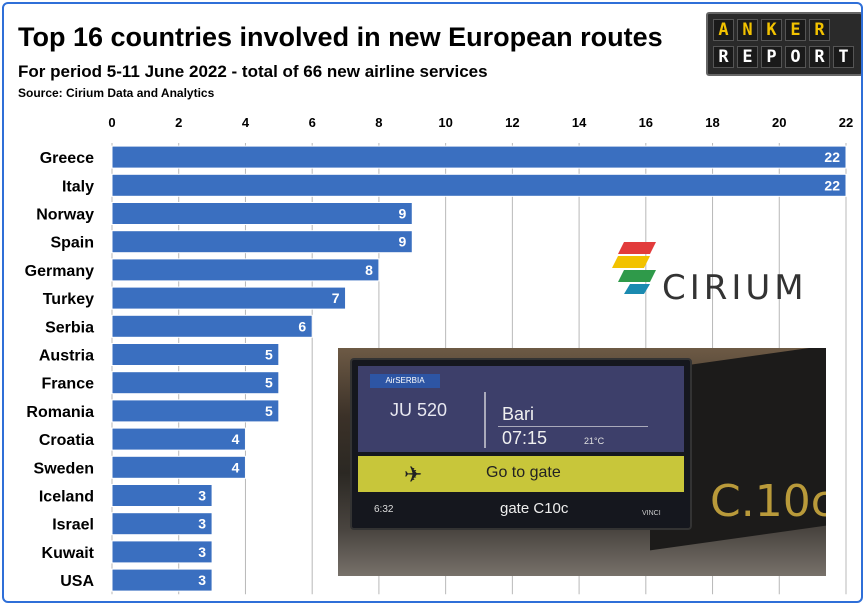 The width and height of the screenshot is (867, 605). What do you see at coordinates (312, 122) in the screenshot?
I see `x-tick-label: 6` at bounding box center [312, 122].